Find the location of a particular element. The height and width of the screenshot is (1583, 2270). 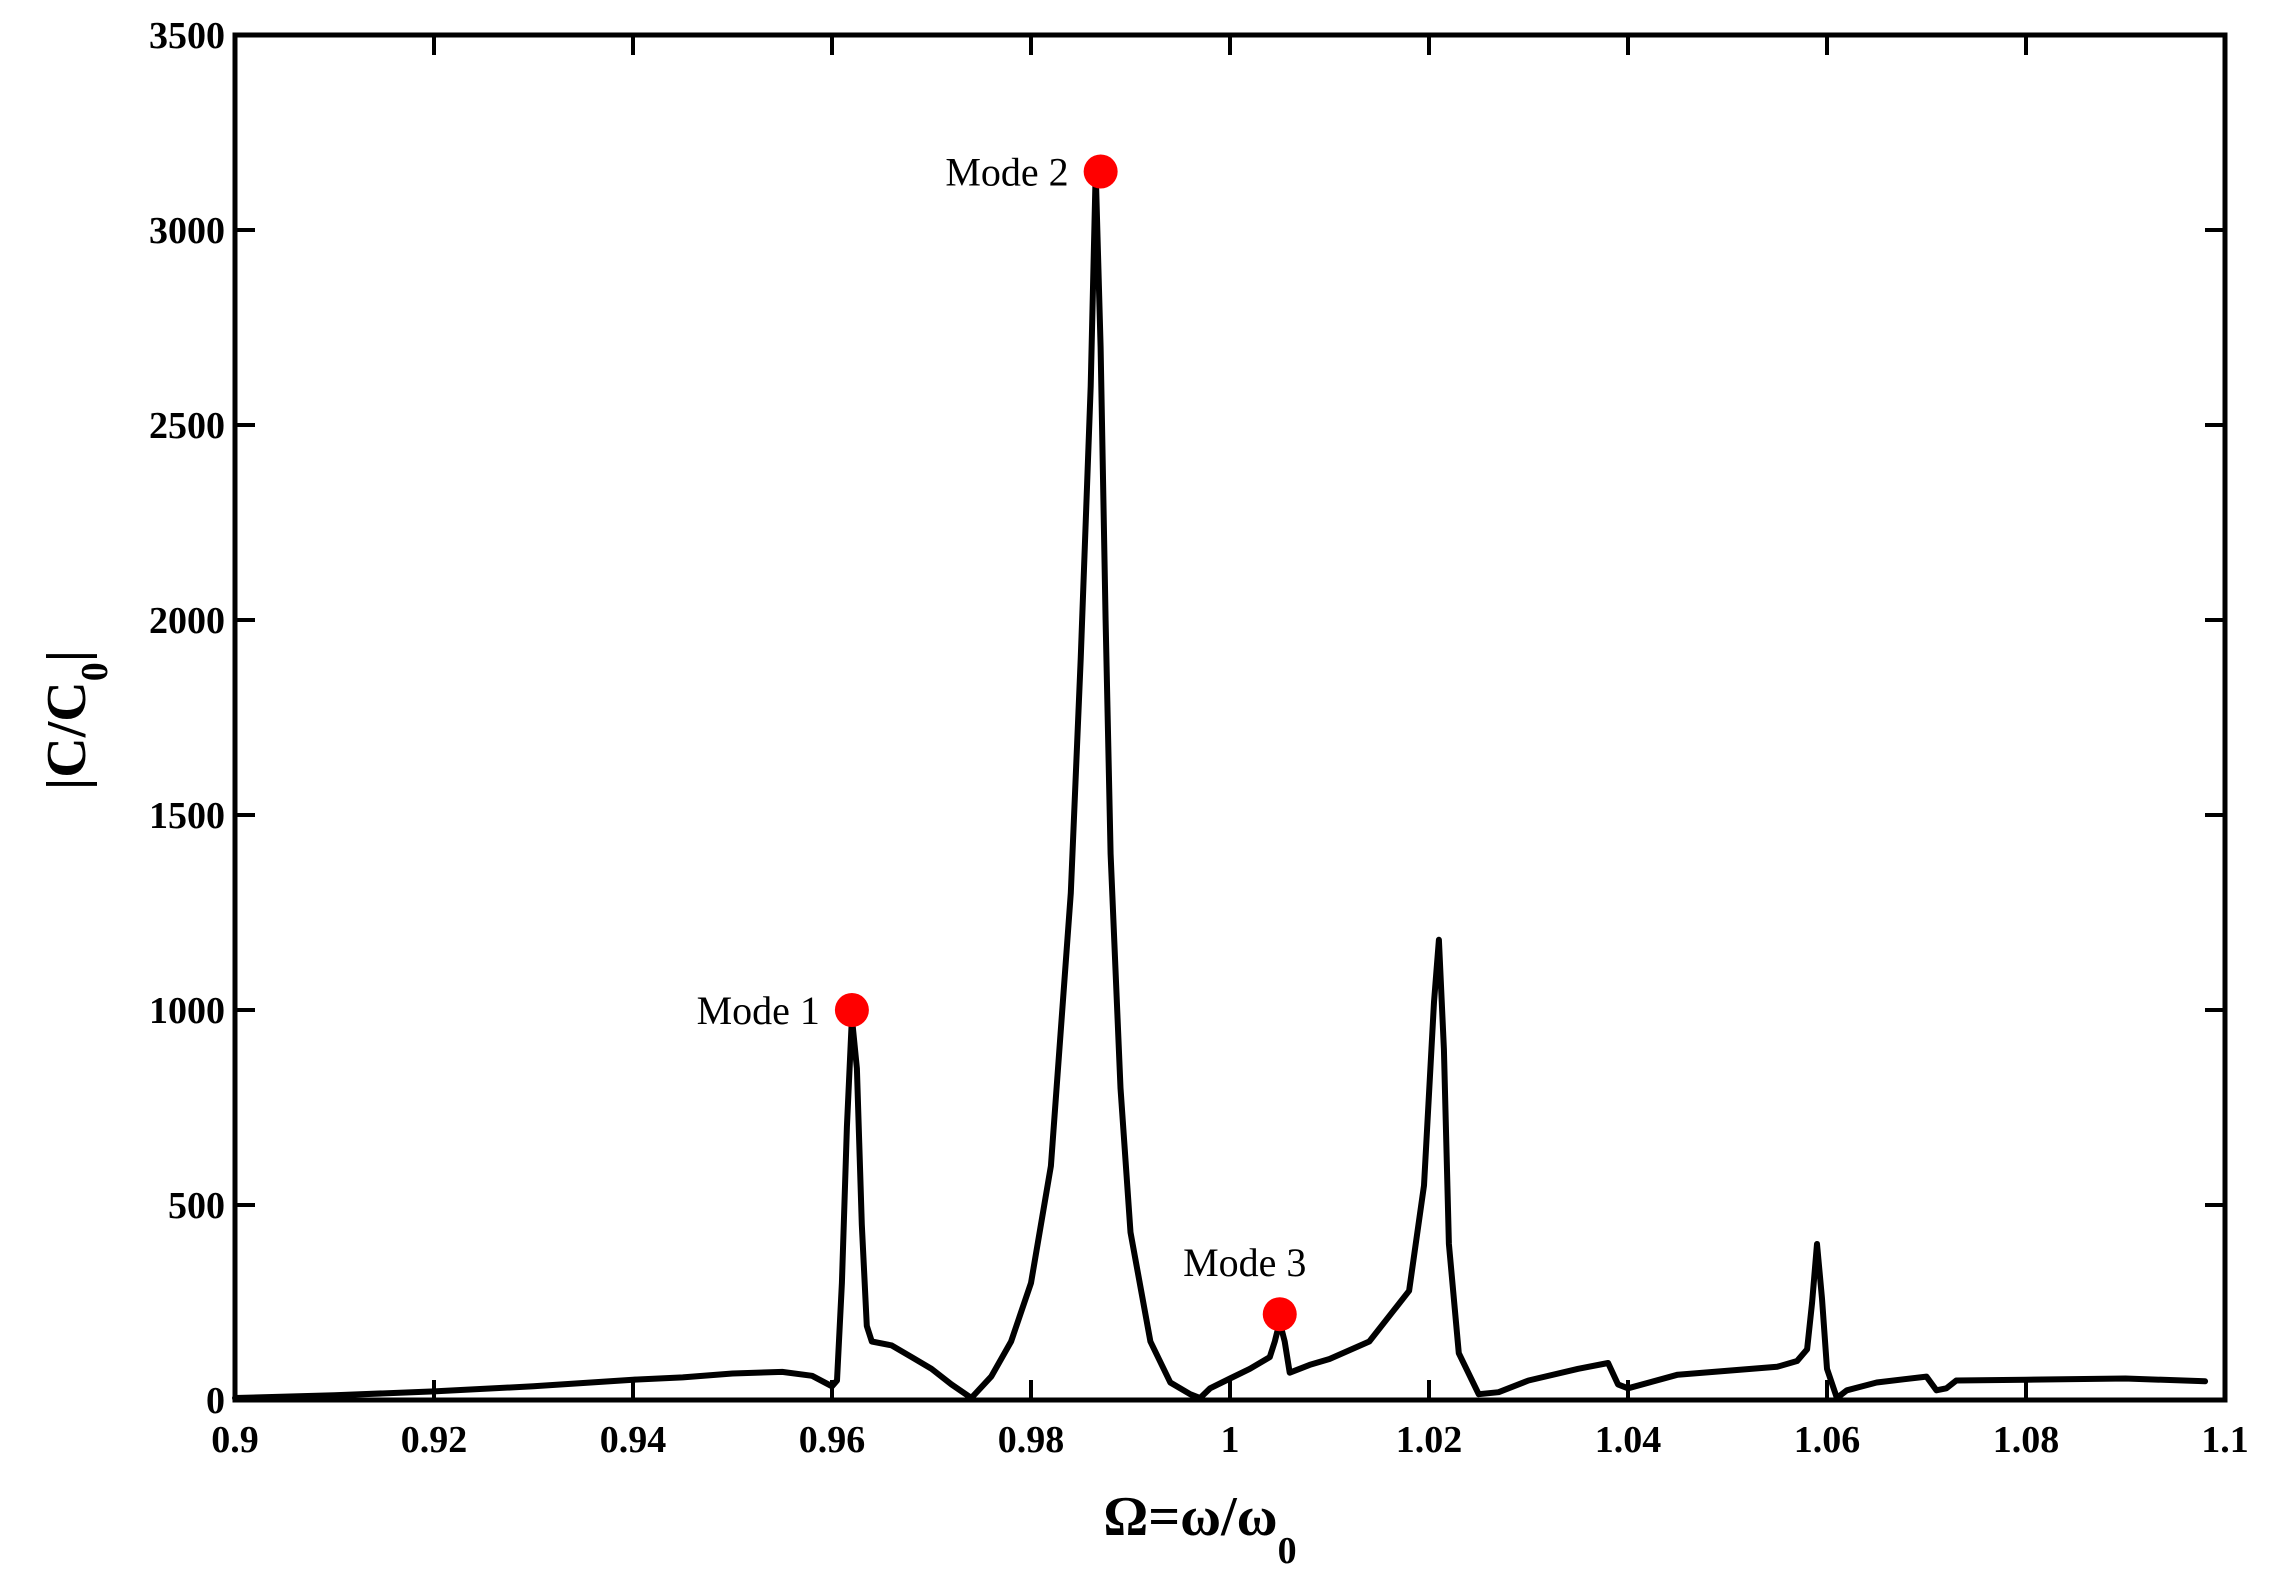

x-tick-label: 0.94 is located at coordinates (633, 1440).